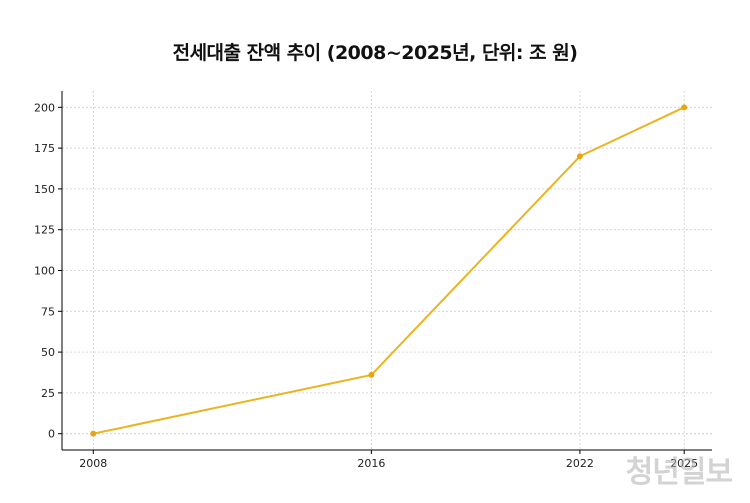  I want to click on x-tick-label: 2025, so click(684, 463).